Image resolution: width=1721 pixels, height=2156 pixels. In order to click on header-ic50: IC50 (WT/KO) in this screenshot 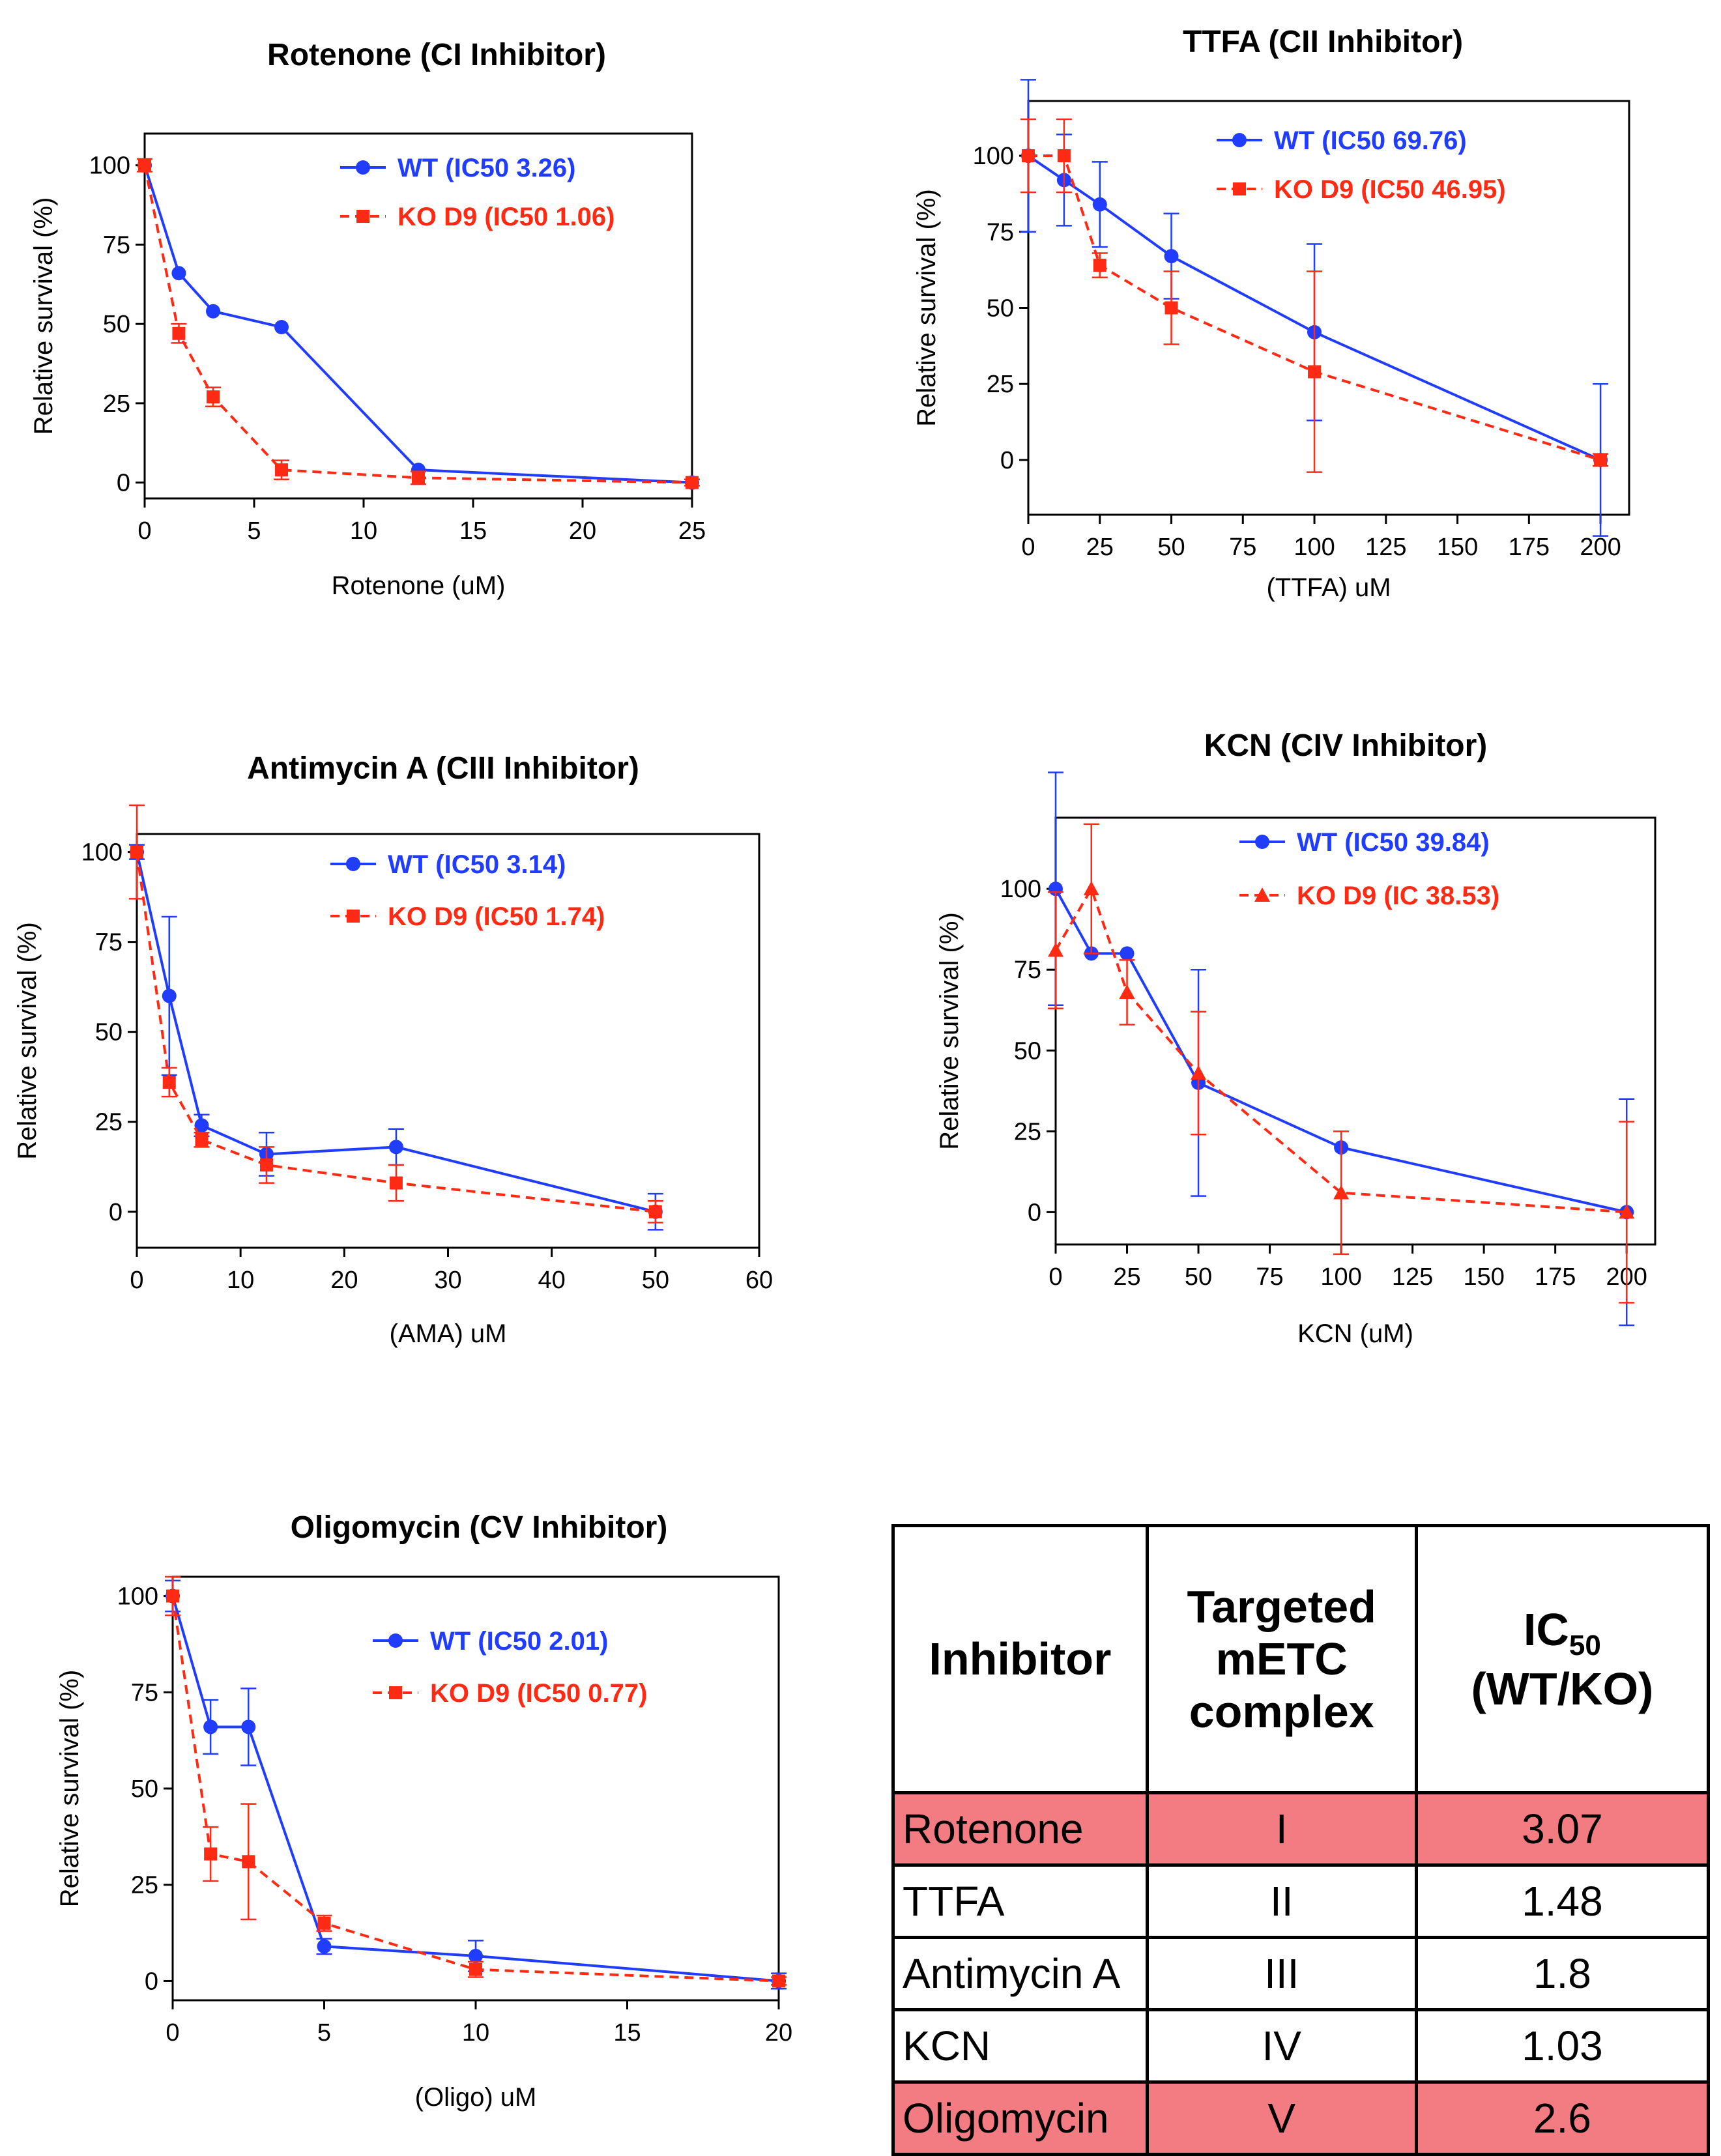, I will do `click(1562, 1659)`.